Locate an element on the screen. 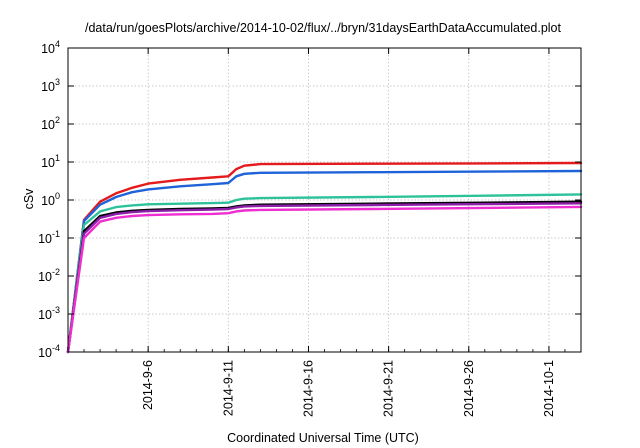 This screenshot has height=448, width=640. x-tick-label: 2014-9-11 is located at coordinates (228, 388).